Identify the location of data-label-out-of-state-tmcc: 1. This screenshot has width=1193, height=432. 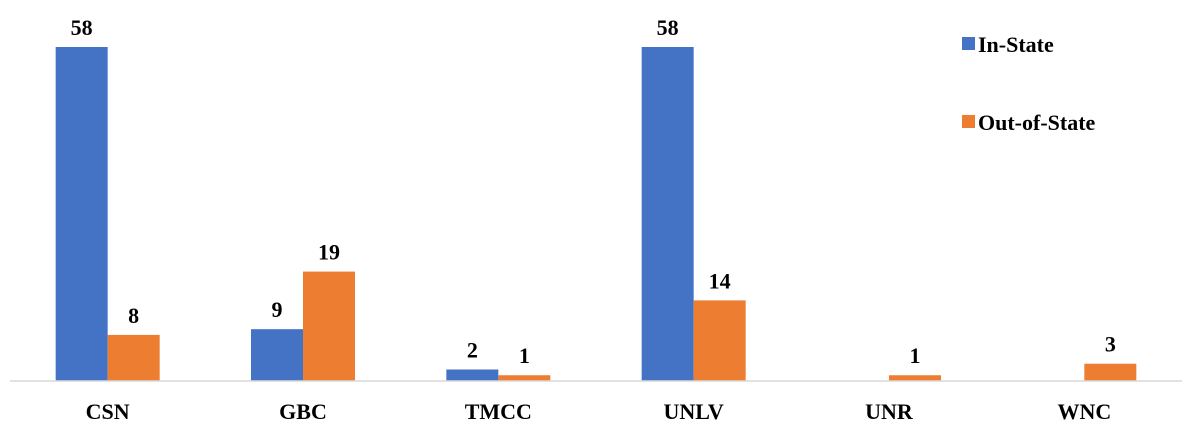
(524, 355).